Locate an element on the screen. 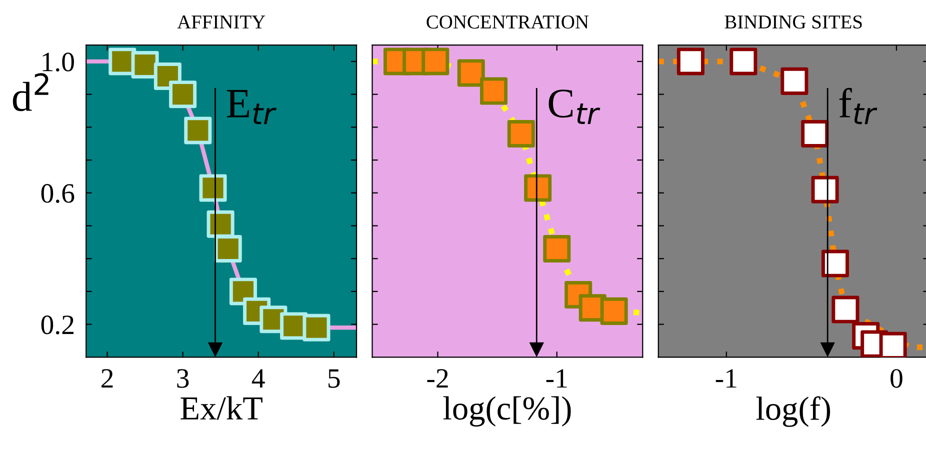 The width and height of the screenshot is (926, 455). x-tick-label: 5 is located at coordinates (334, 378).